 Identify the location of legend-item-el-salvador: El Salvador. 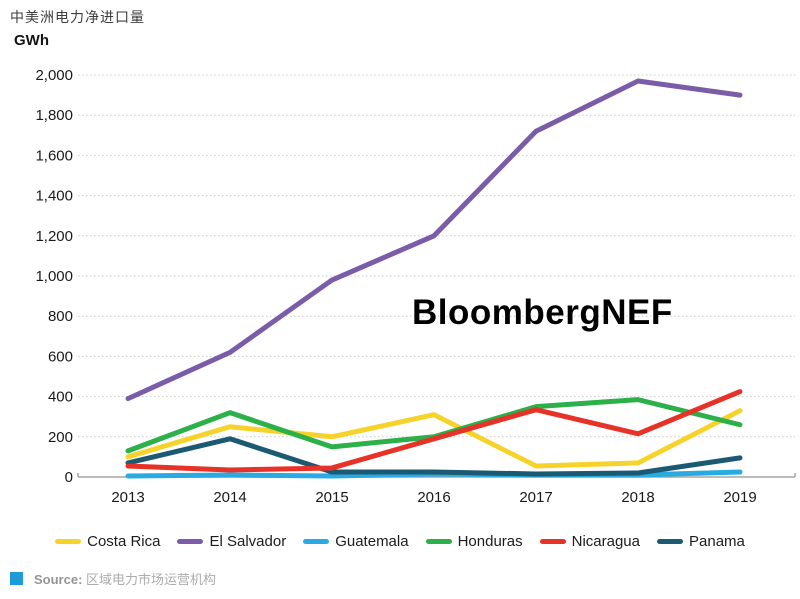
(231, 541).